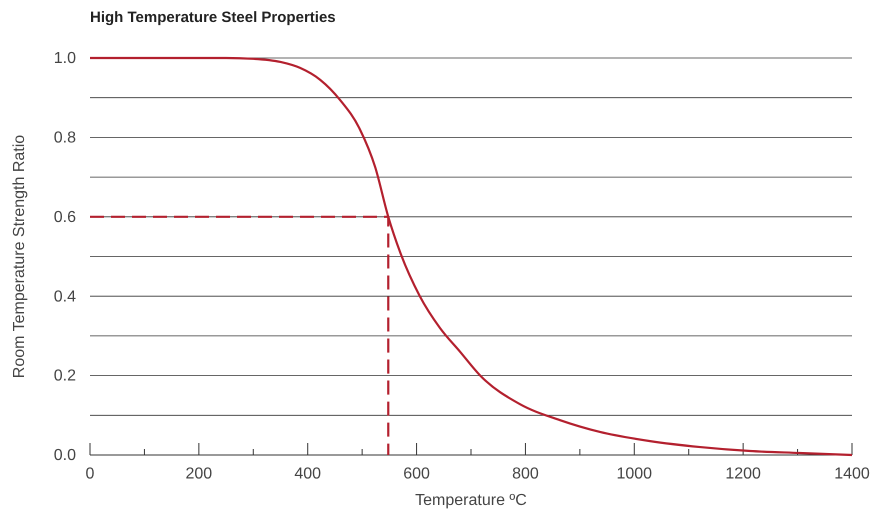 The image size is (890, 512). Describe the element at coordinates (634, 473) in the screenshot. I see `x-tick-label: 1000` at that location.